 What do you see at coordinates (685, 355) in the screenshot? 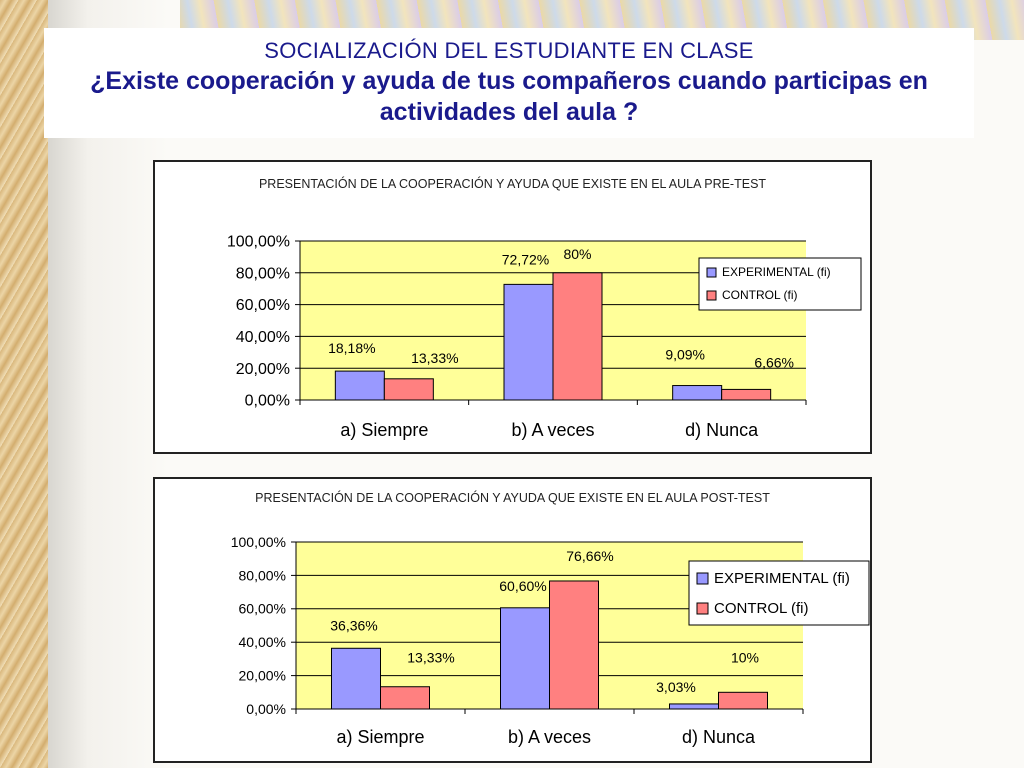
I see `data-label: 9,09%` at bounding box center [685, 355].